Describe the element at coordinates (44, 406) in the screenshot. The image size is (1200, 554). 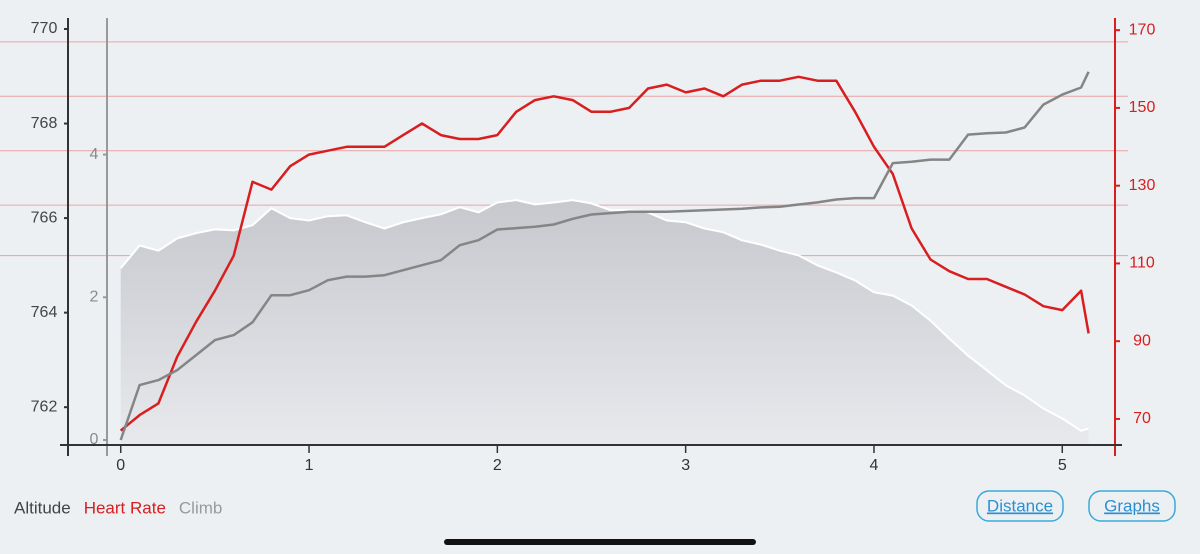
I see `y-tick-label: 762` at that location.